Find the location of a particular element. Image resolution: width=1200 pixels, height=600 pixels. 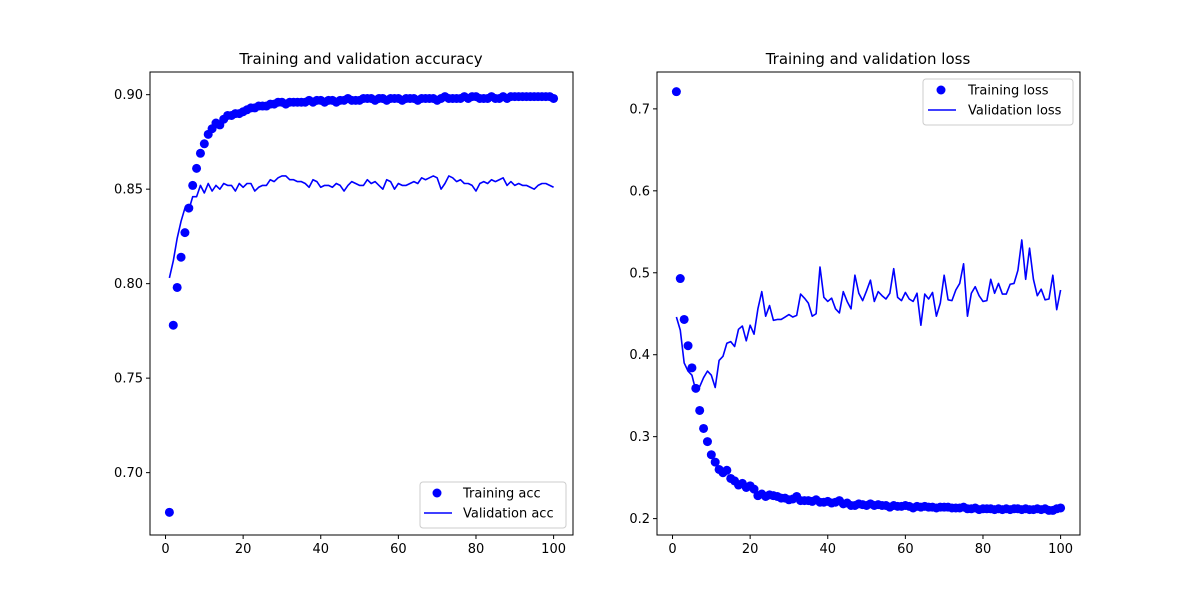

accuracy-y-tick-label: 0.75 is located at coordinates (128, 379).